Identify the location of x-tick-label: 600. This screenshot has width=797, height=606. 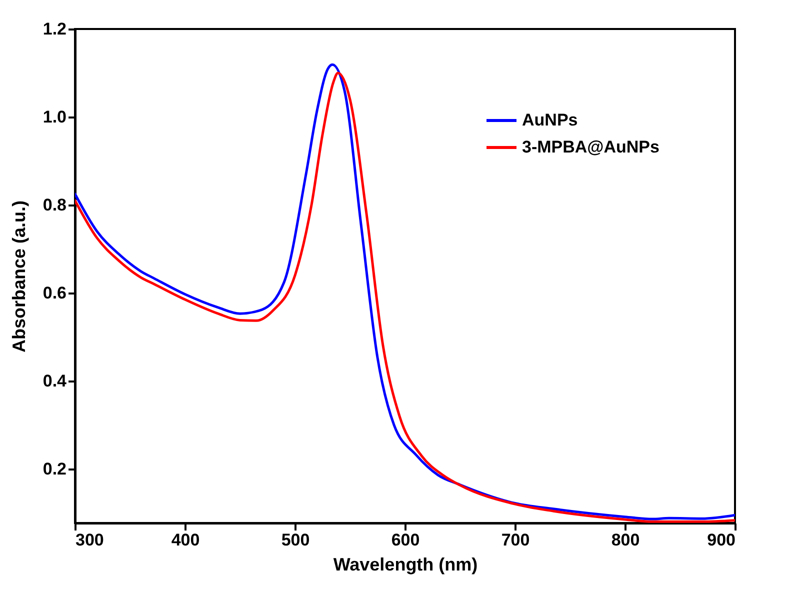
(405, 540).